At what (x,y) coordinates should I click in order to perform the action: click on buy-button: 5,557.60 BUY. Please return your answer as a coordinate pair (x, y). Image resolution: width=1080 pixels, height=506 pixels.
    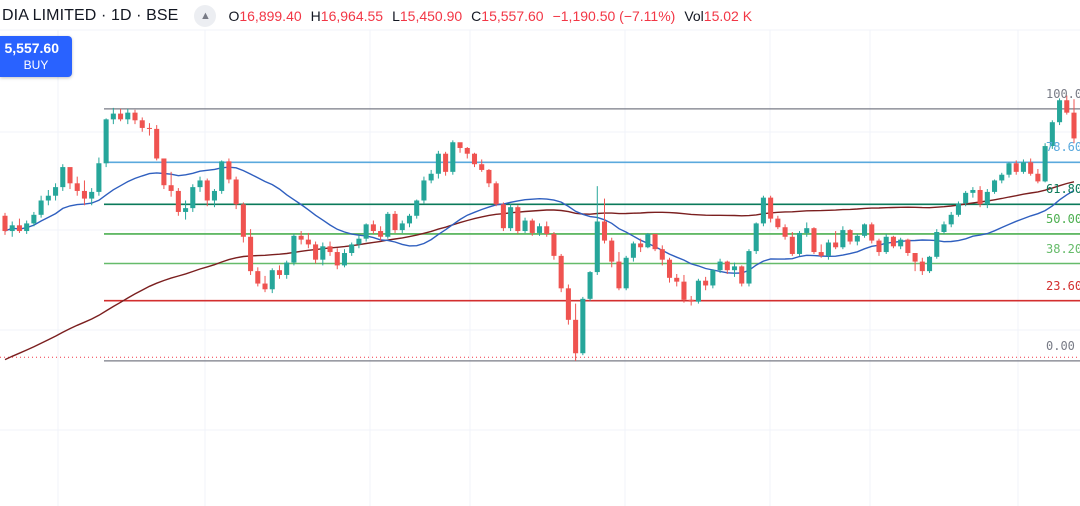
    Looking at the image, I should click on (36, 56).